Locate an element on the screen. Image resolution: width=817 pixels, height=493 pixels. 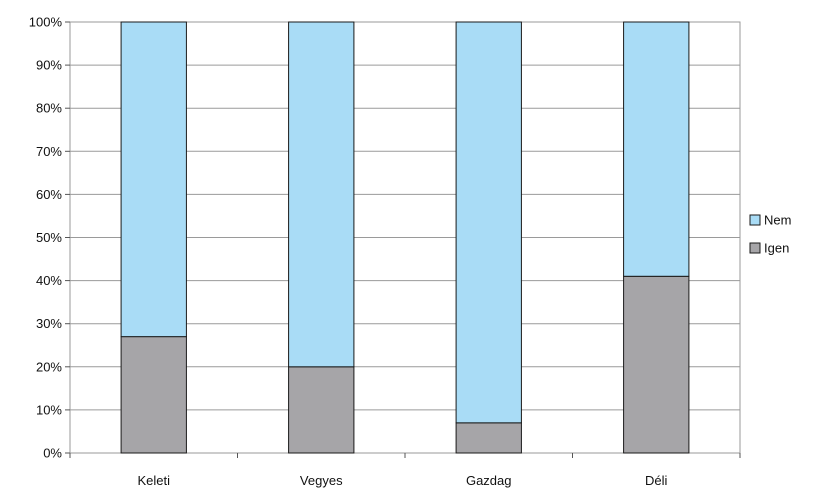
y-tick-label: 90% is located at coordinates (49, 65).